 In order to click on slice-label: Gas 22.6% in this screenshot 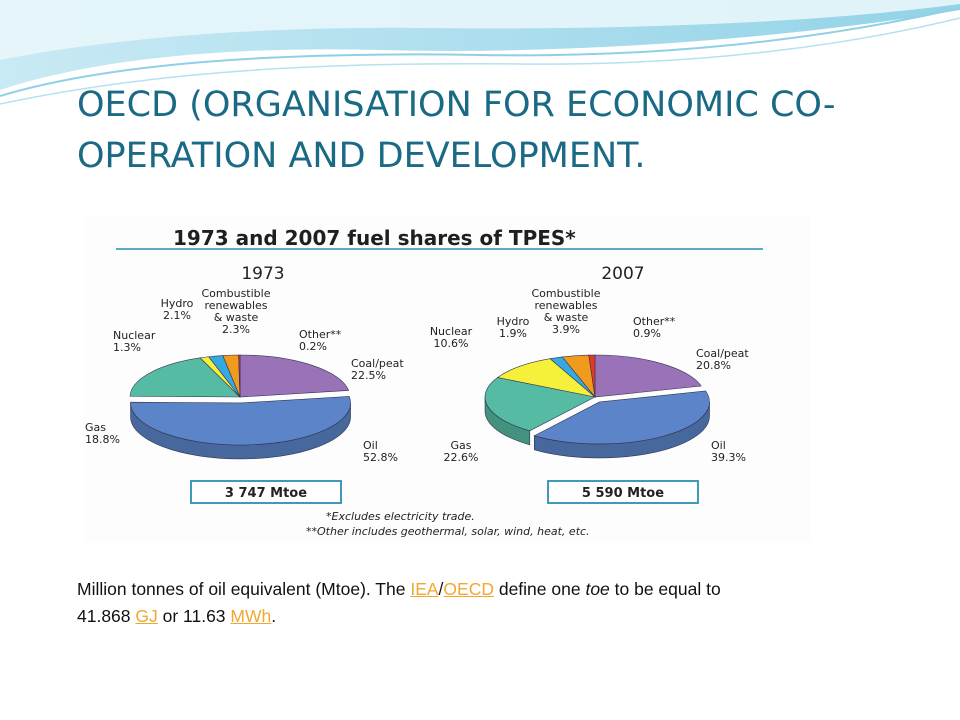, I will do `click(461, 451)`.